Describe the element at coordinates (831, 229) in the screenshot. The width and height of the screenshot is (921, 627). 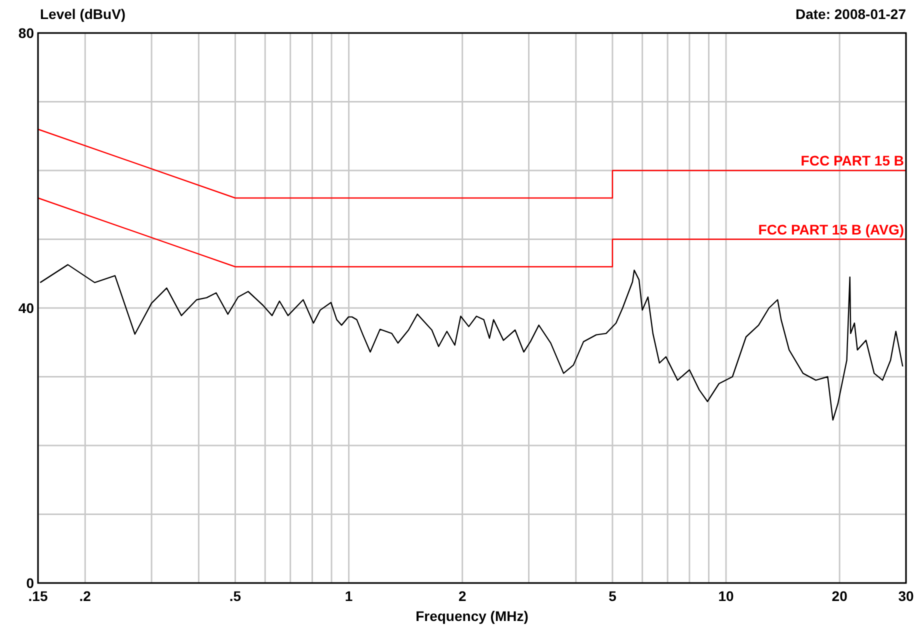
I see `series-label: FCC PART 15 B (AVG)` at that location.